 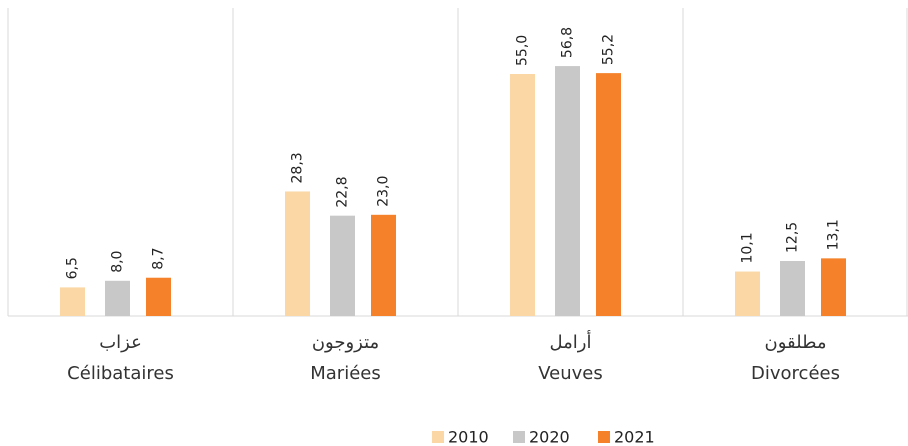 I want to click on legend-label: 2020, so click(x=549, y=437).